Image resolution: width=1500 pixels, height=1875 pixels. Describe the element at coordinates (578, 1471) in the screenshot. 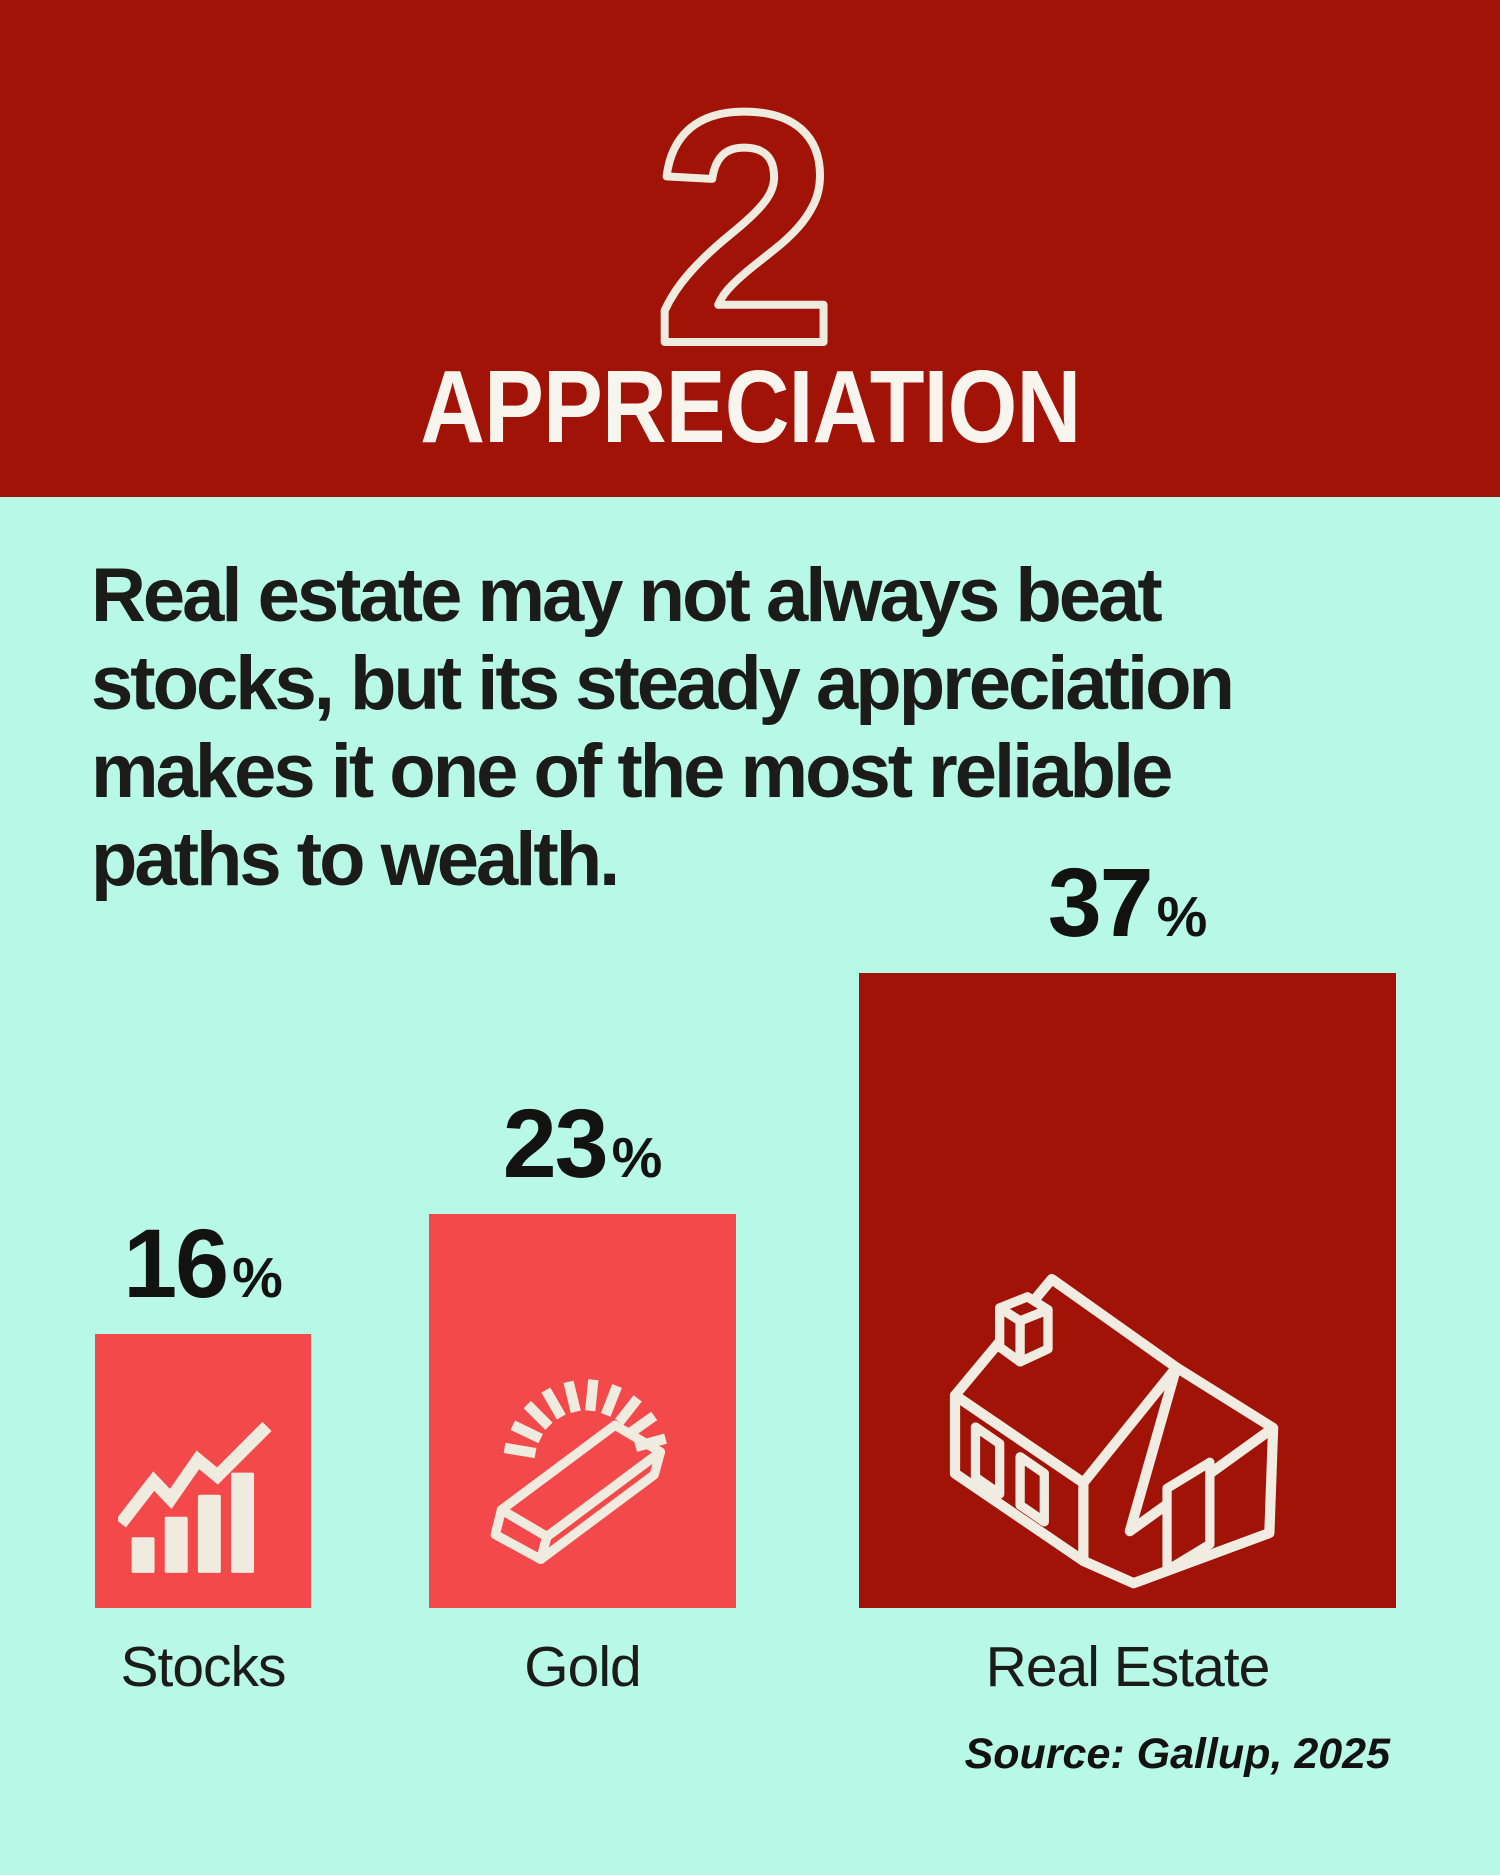

I see `gold-bar-icon` at that location.